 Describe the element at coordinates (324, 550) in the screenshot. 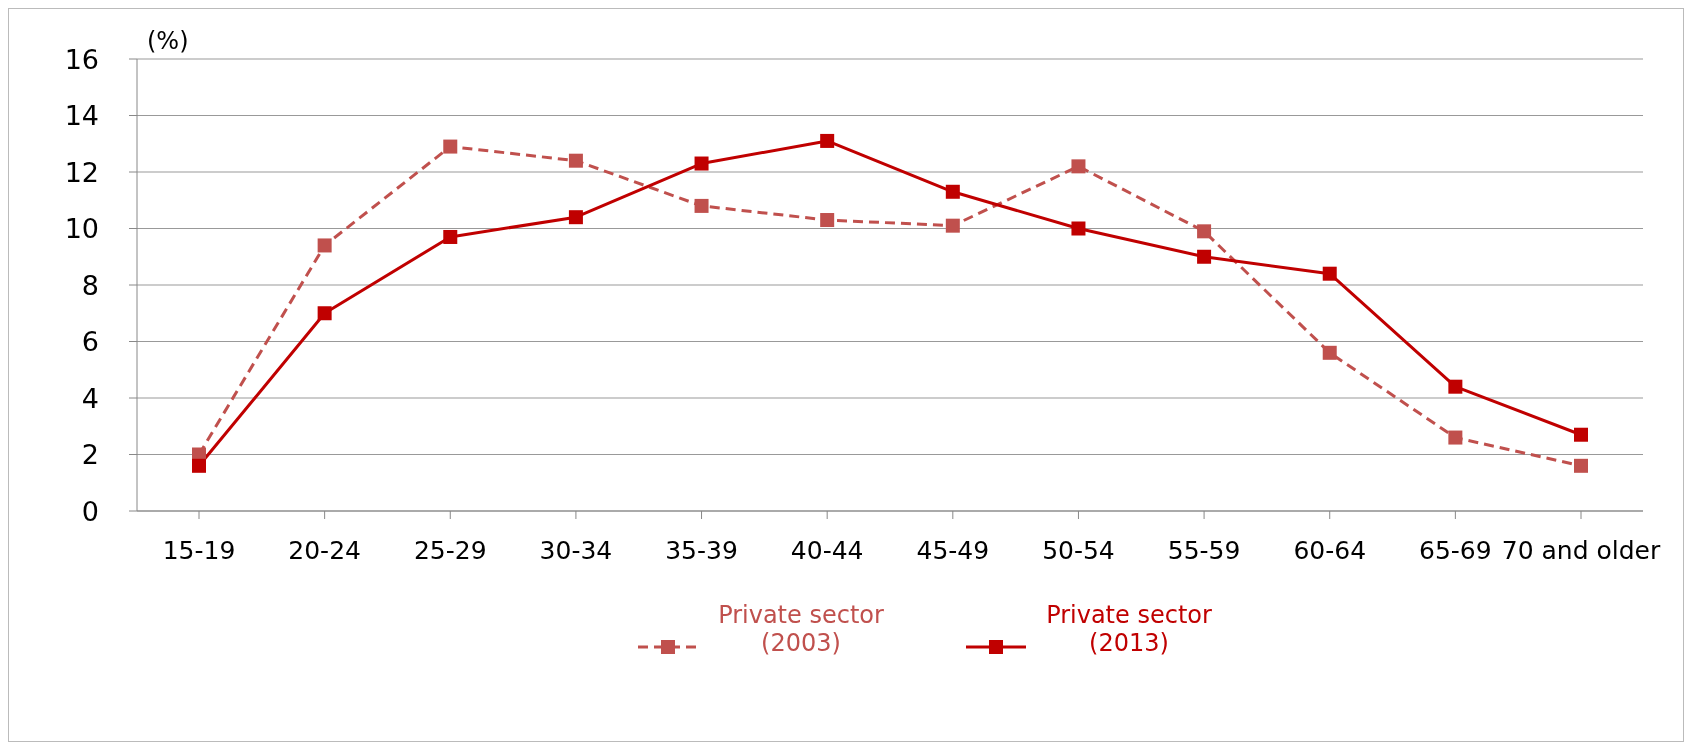

I see `x-tick-label: 20-24` at that location.